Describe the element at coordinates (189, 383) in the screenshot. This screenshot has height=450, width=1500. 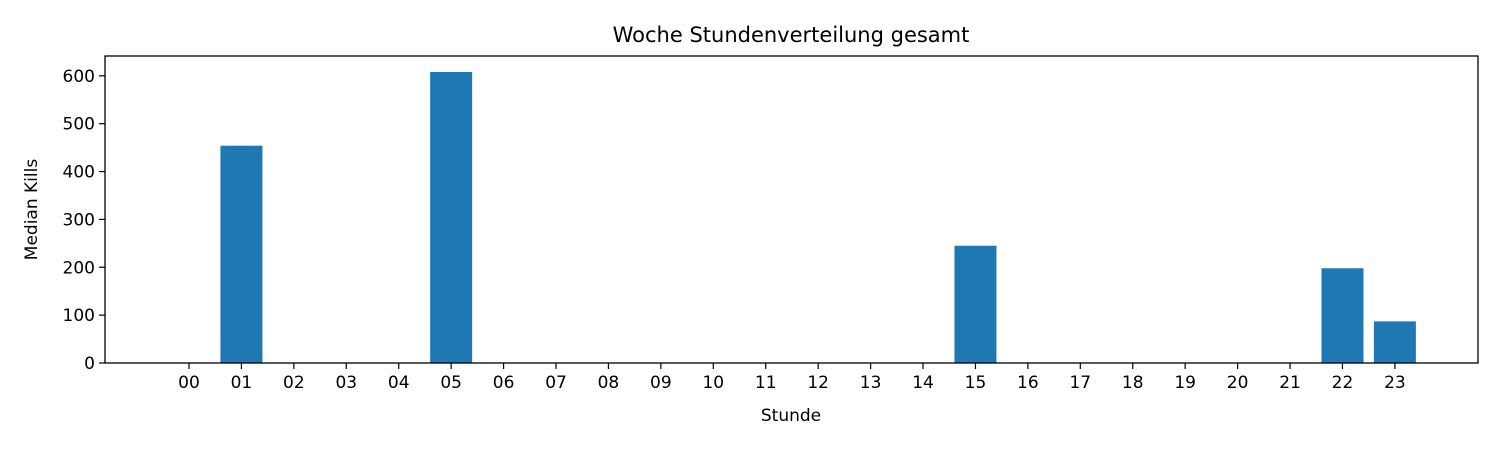
I see `x-tick-label-00: 00` at that location.